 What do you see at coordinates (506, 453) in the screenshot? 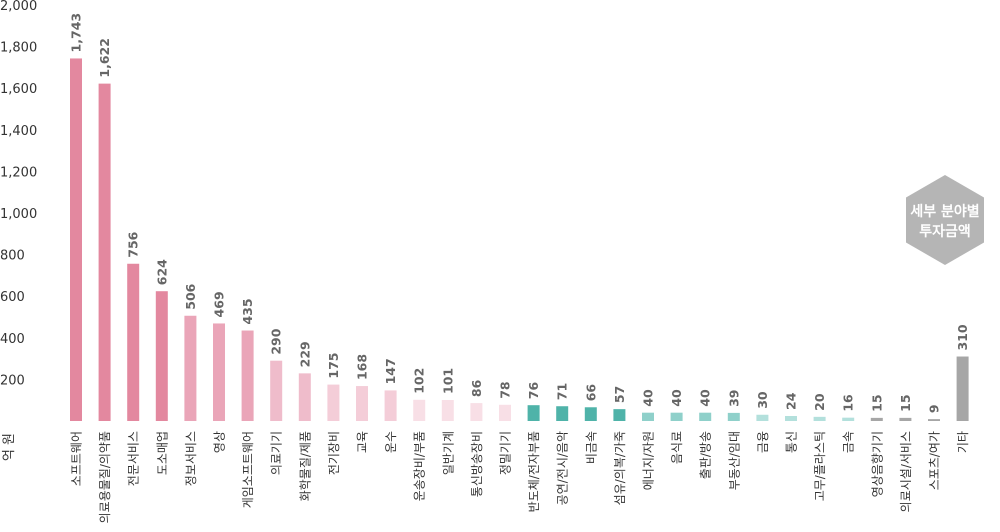
I see `category-label: 정밀기기` at bounding box center [506, 453].